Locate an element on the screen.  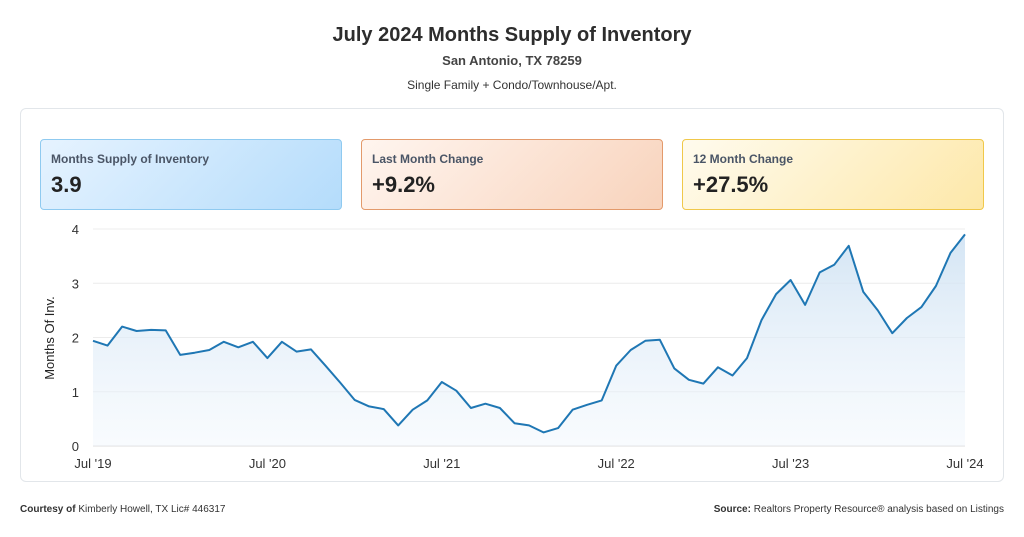
last-month-change-card: Last Month Change +9.2% is located at coordinates (512, 174).